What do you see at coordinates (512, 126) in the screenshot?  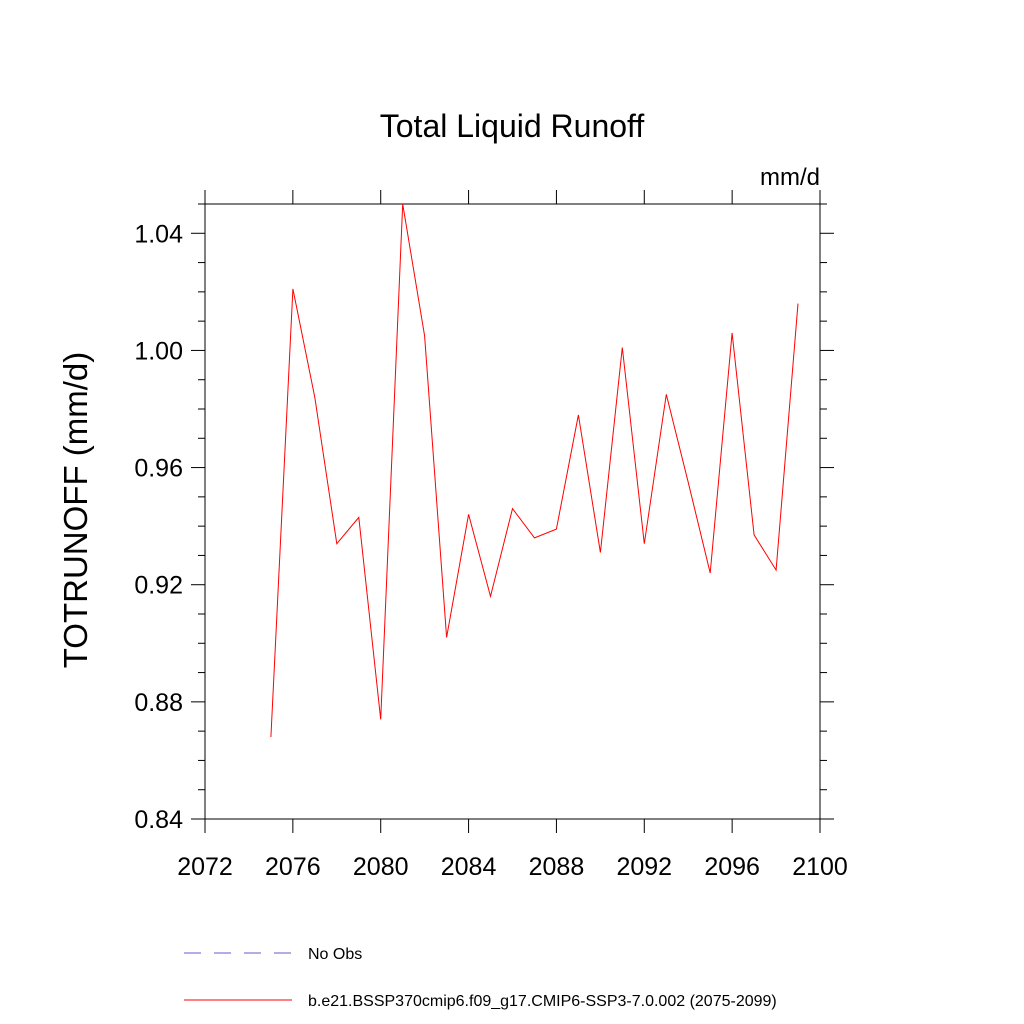 I see `chart-title: Total Liquid Runoff` at bounding box center [512, 126].